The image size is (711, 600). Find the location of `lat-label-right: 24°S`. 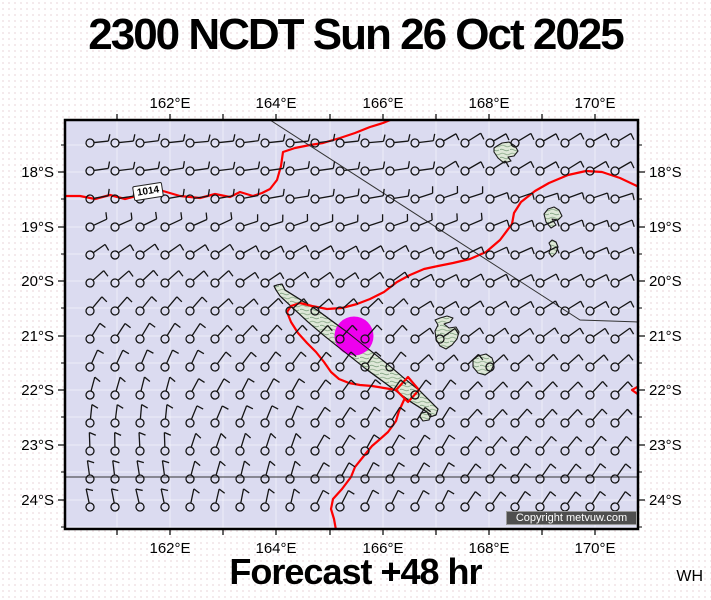

lat-label-right: 24°S is located at coordinates (665, 500).